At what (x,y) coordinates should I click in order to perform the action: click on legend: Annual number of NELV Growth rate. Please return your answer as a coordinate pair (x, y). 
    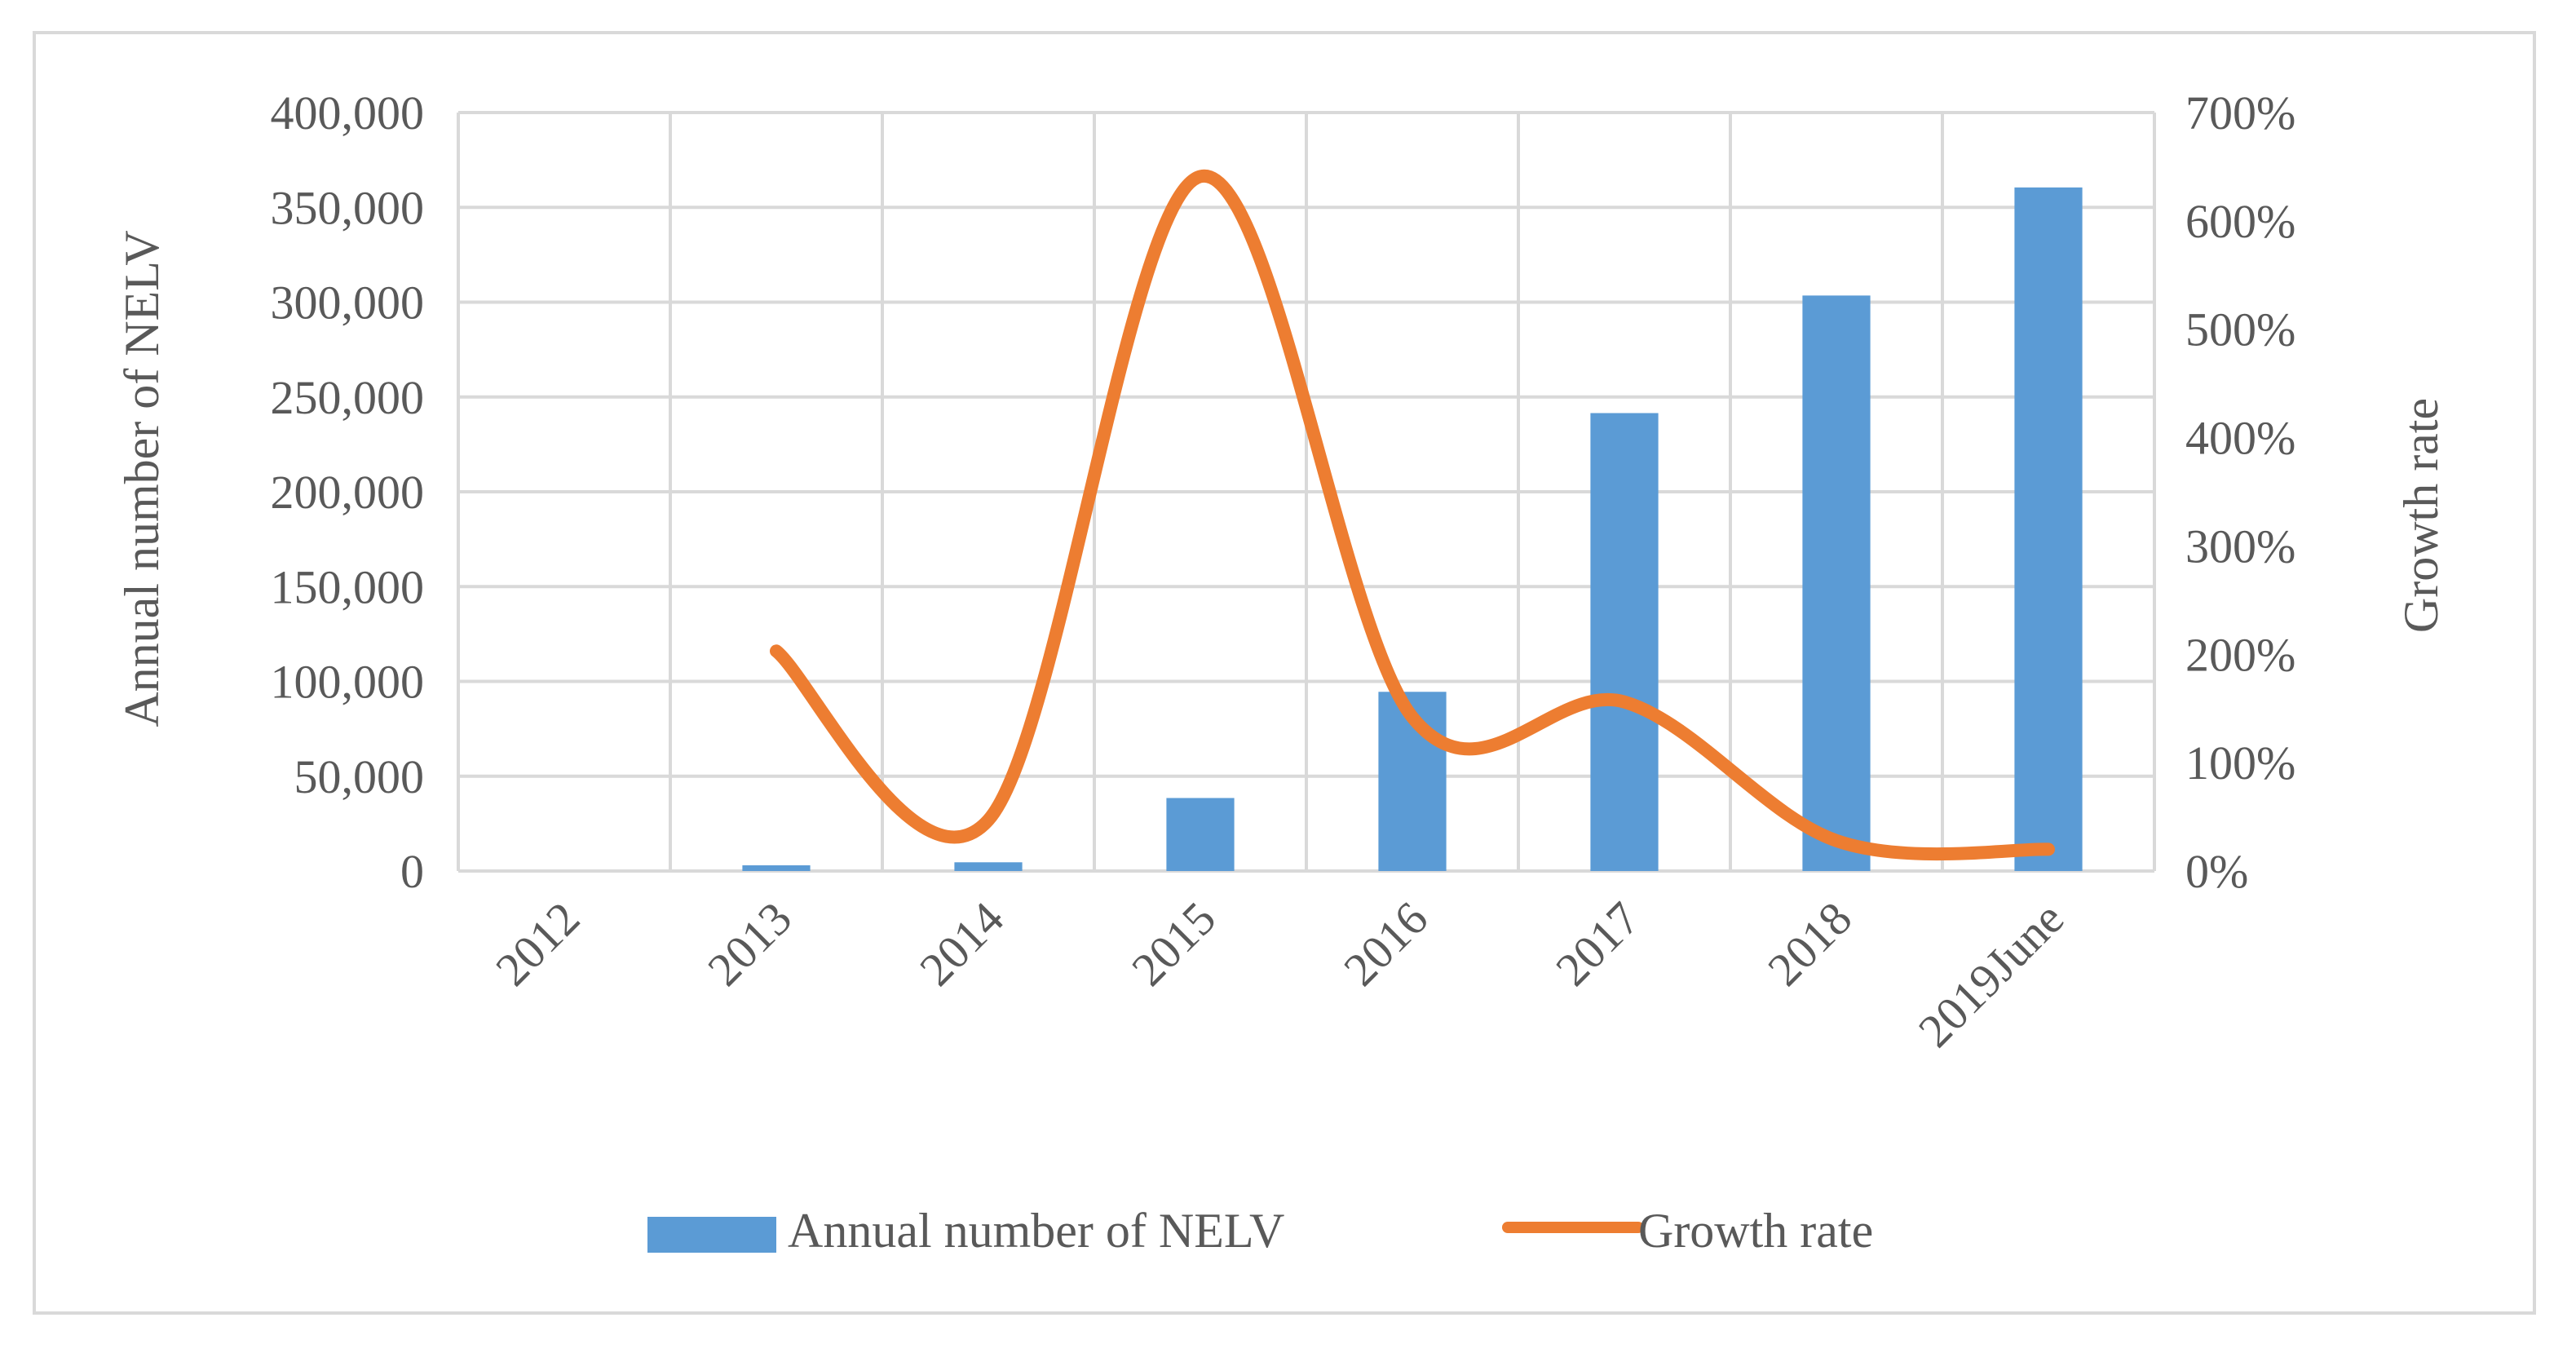
    Looking at the image, I should click on (1260, 1231).